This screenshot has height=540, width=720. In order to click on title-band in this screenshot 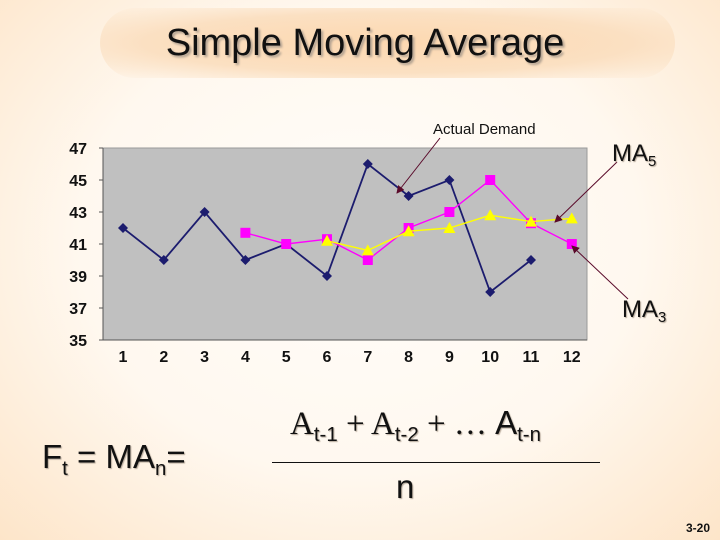, I will do `click(387, 43)`.